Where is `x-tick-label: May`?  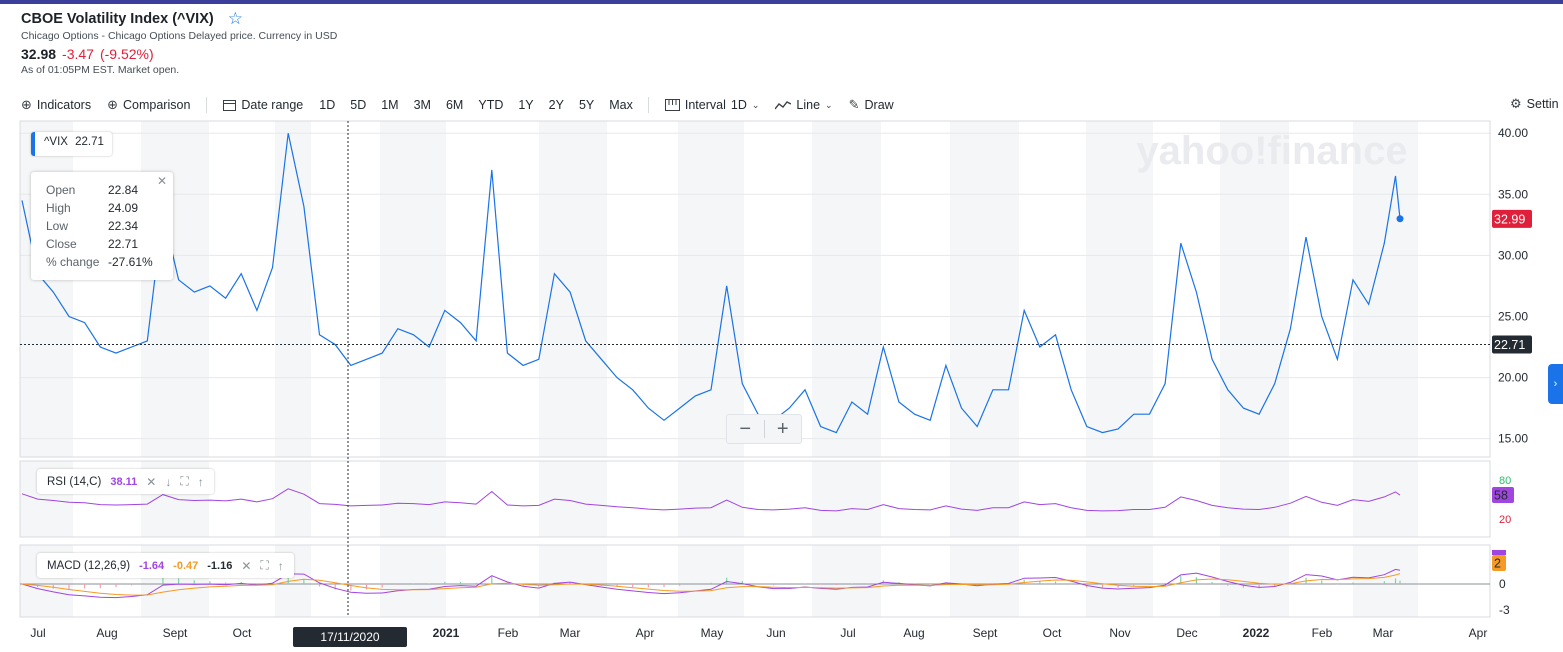 x-tick-label: May is located at coordinates (712, 633).